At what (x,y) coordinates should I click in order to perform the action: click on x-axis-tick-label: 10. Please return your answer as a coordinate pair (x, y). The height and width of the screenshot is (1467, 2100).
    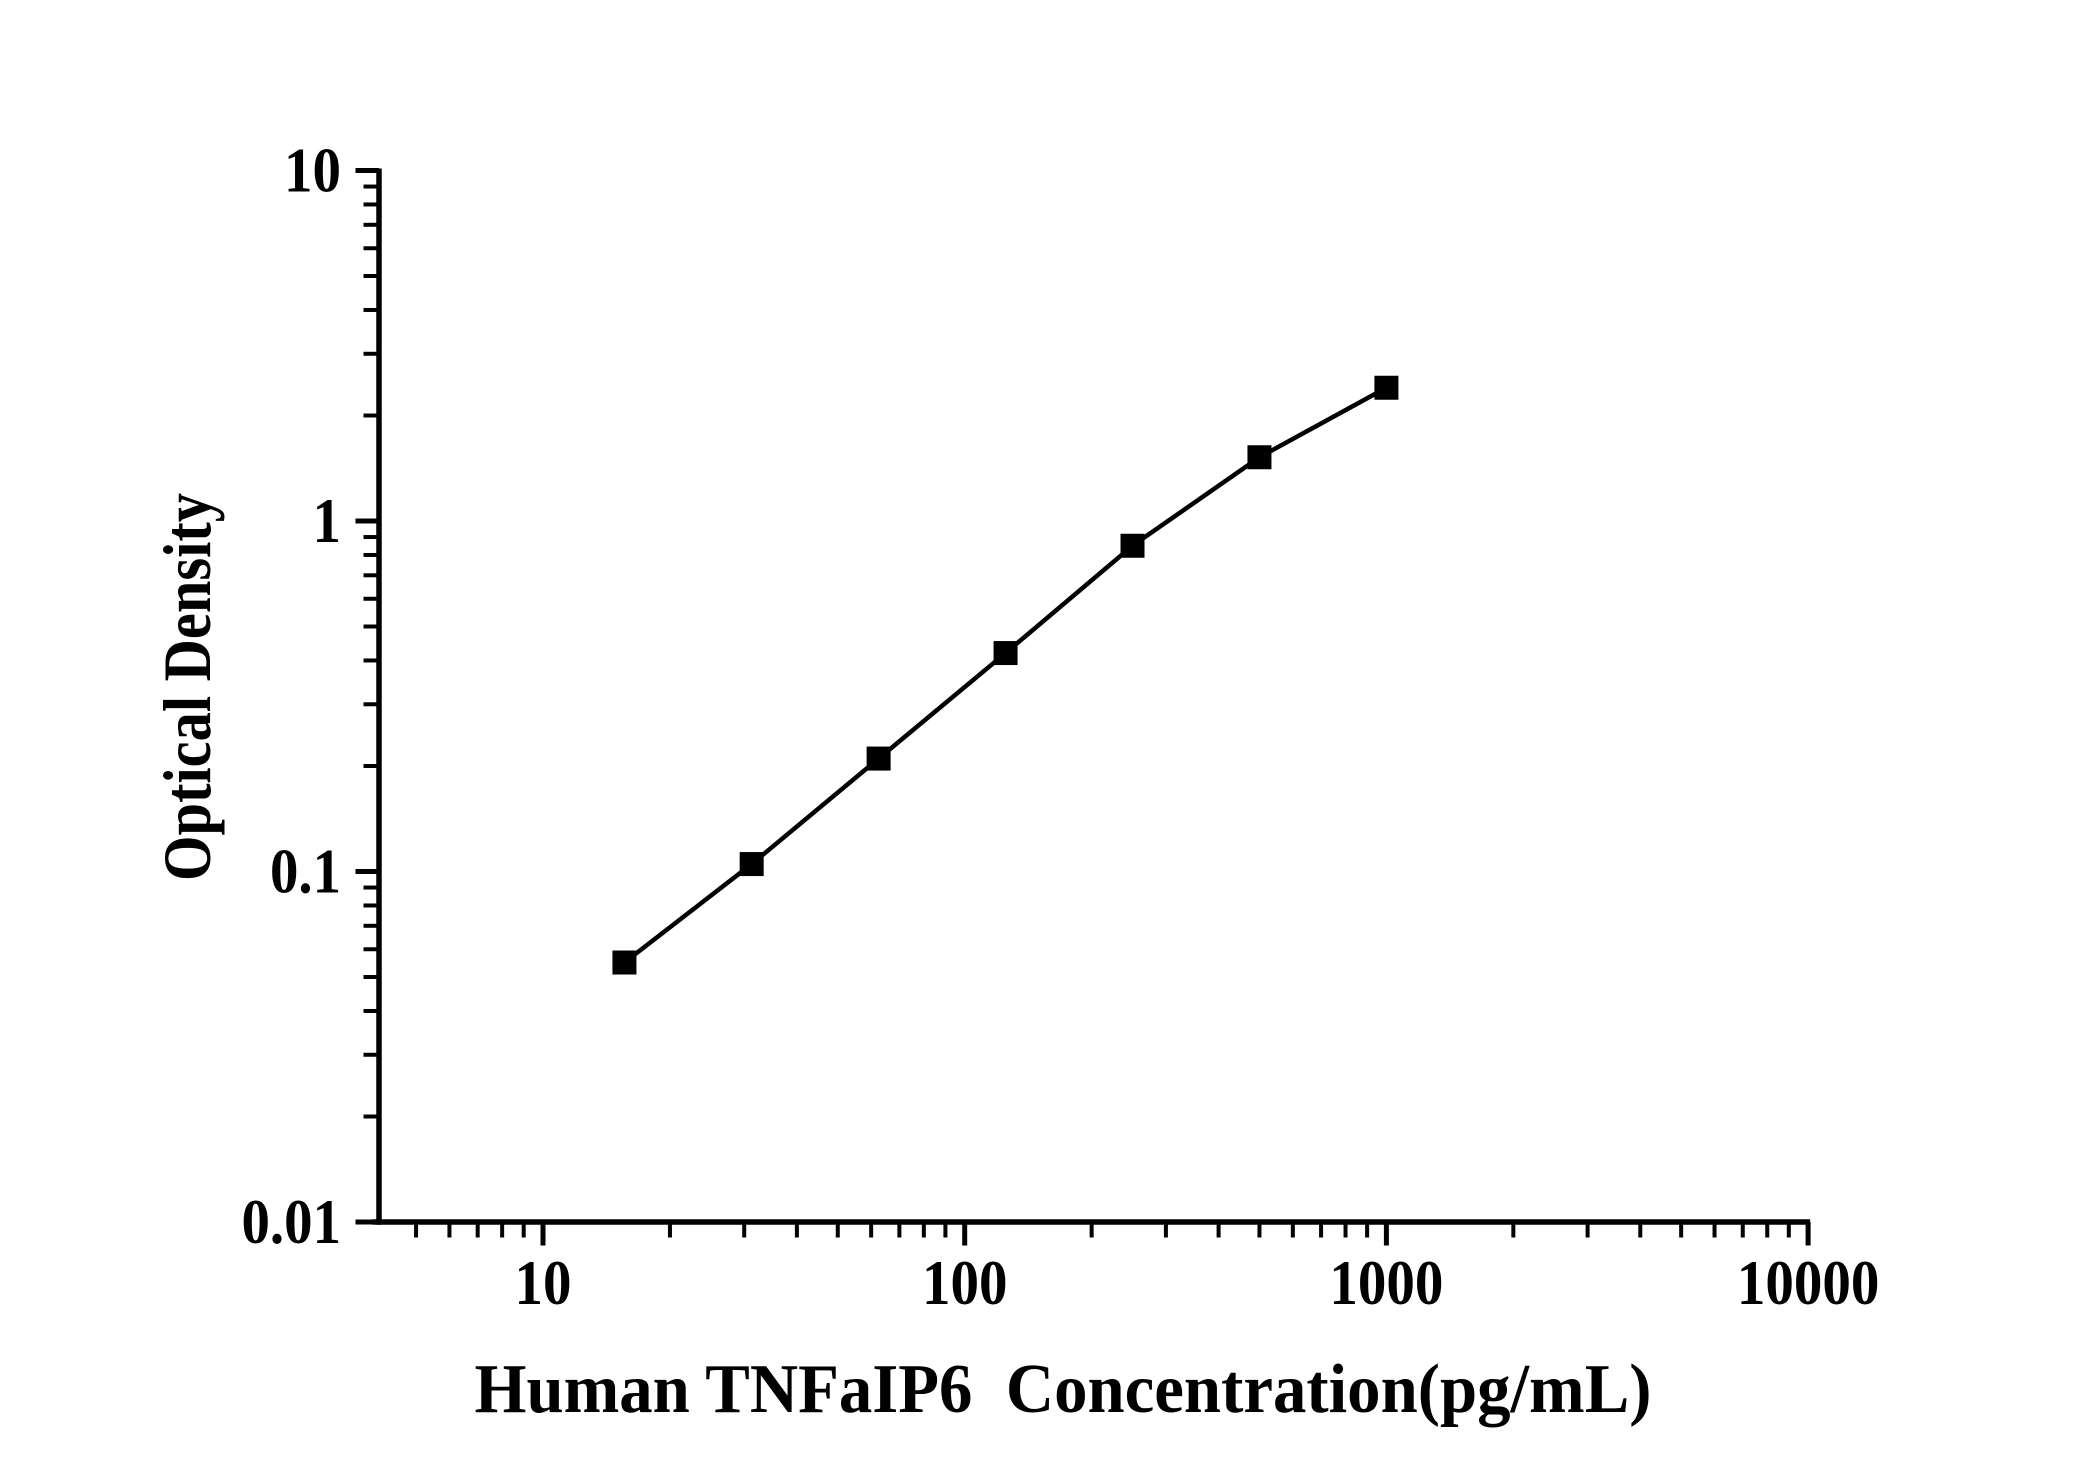
    Looking at the image, I should click on (543, 1282).